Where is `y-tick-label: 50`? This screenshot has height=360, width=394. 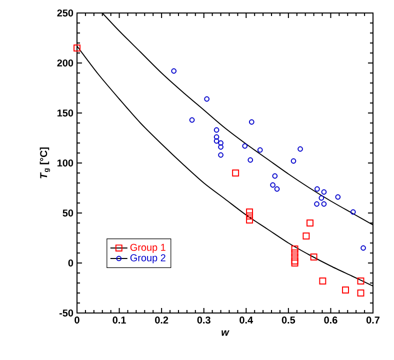 y-tick-label: 50 is located at coordinates (68, 213).